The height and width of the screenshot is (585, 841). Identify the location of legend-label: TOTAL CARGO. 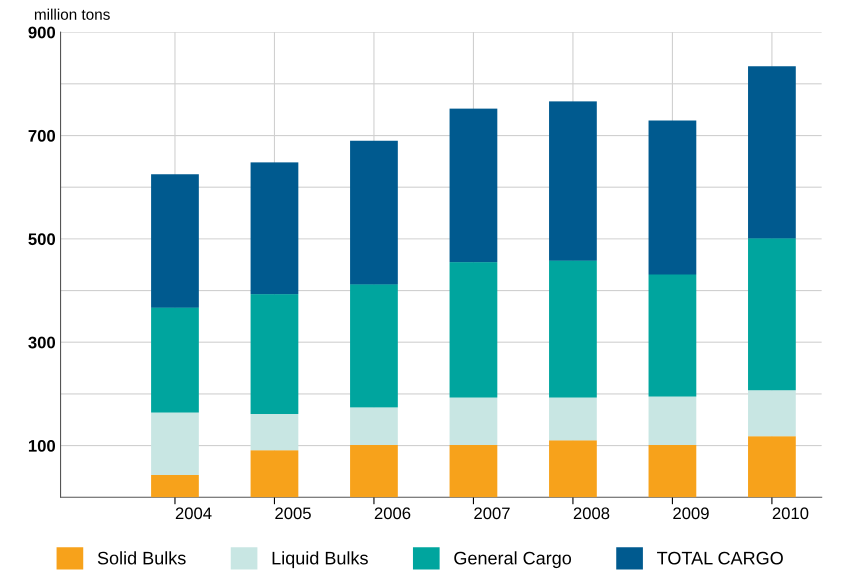
(720, 558).